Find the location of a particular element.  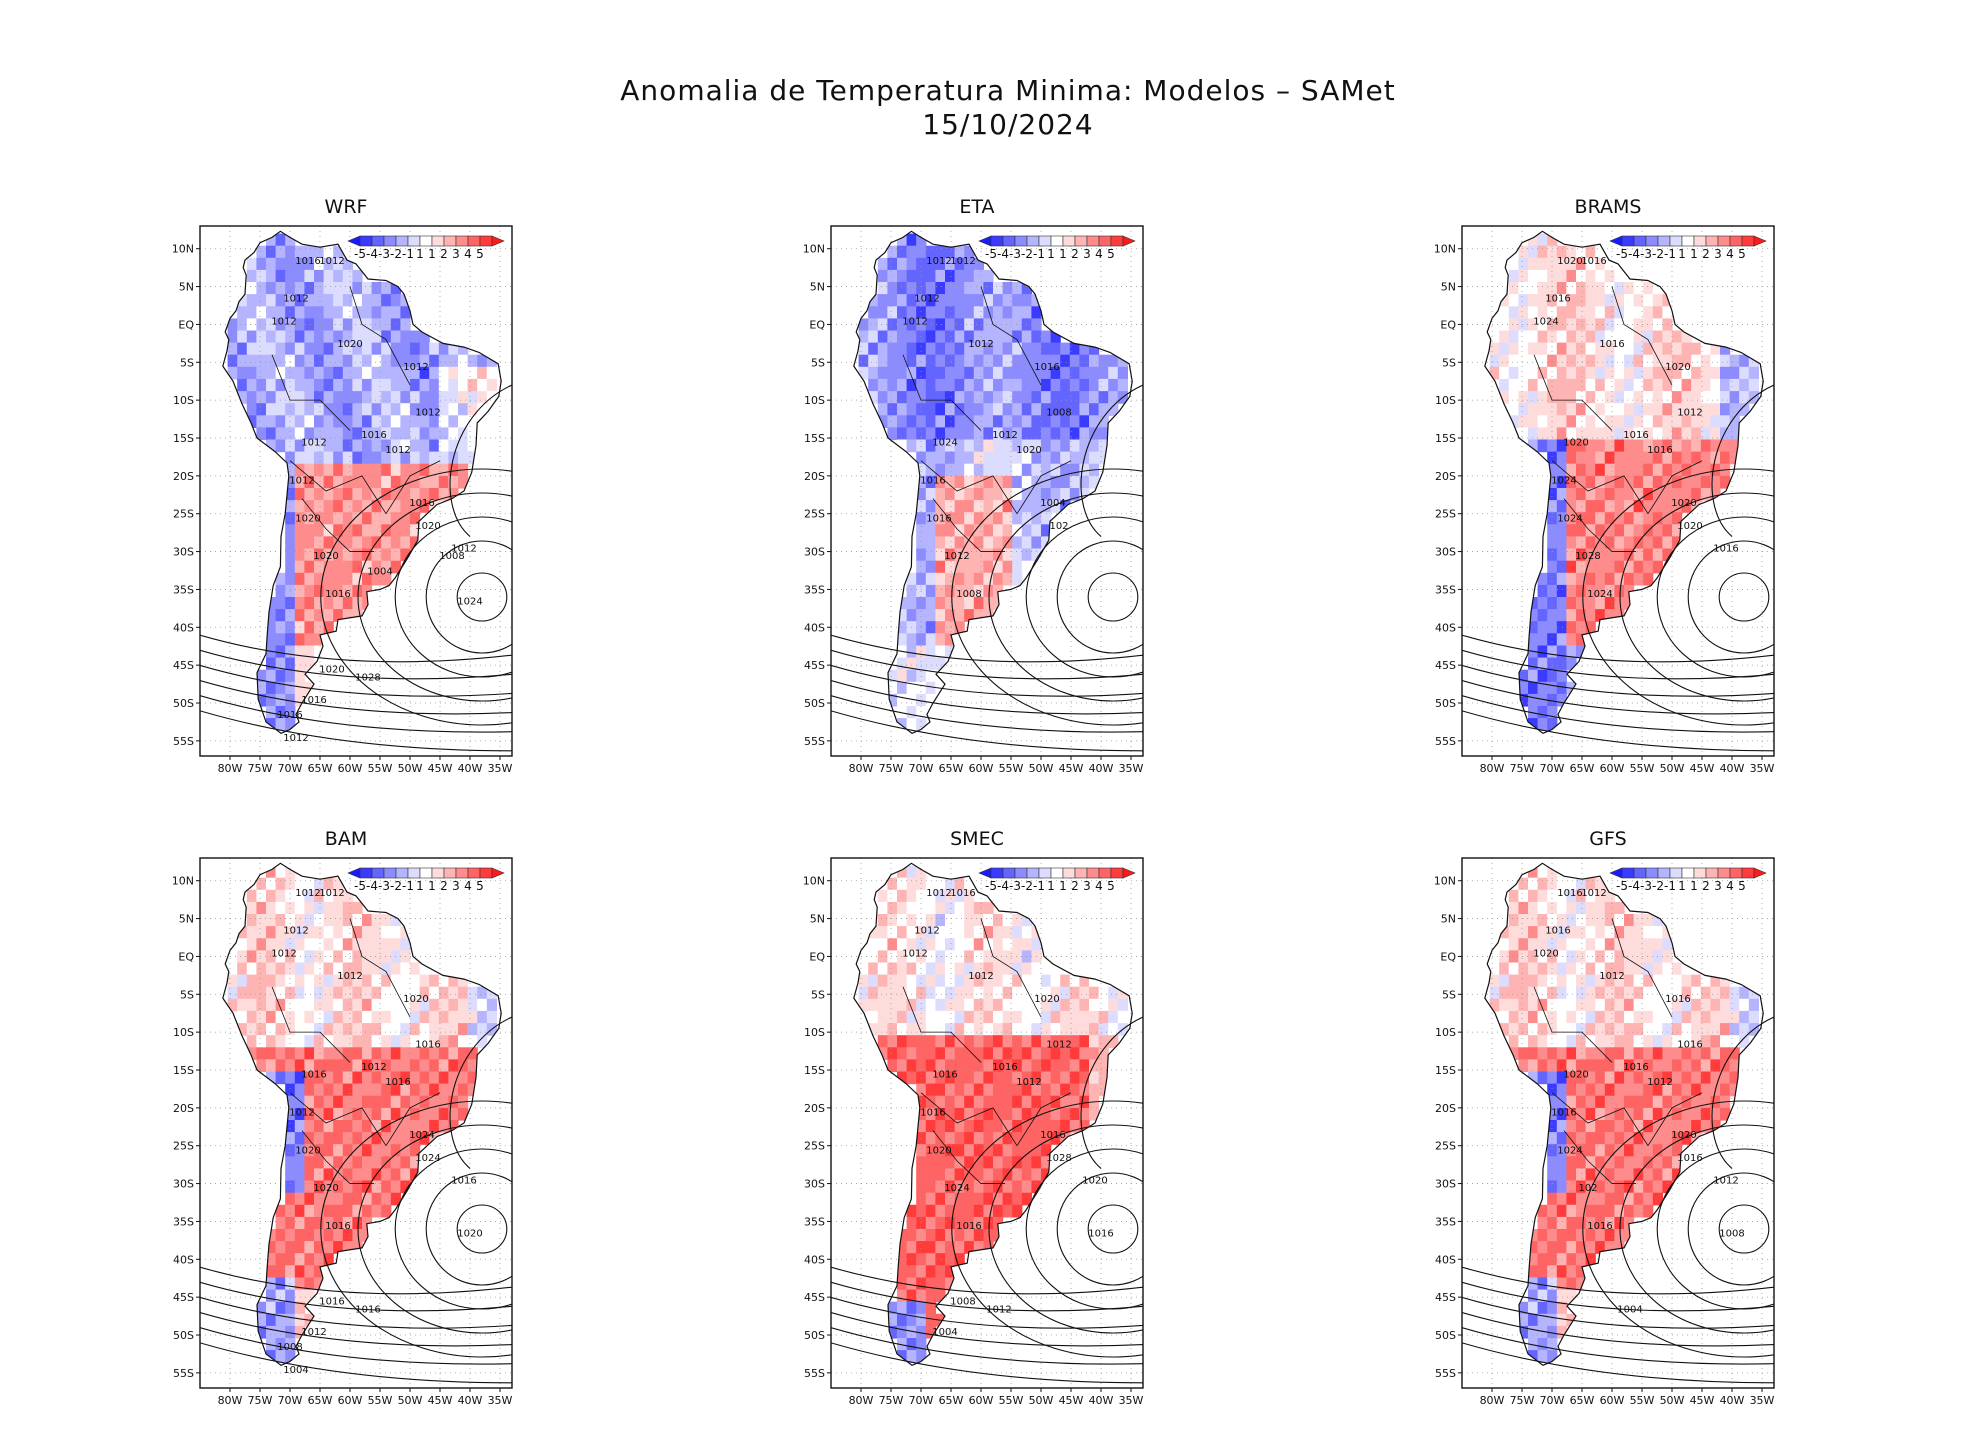

colorbar-label: 5 is located at coordinates (1111, 254).